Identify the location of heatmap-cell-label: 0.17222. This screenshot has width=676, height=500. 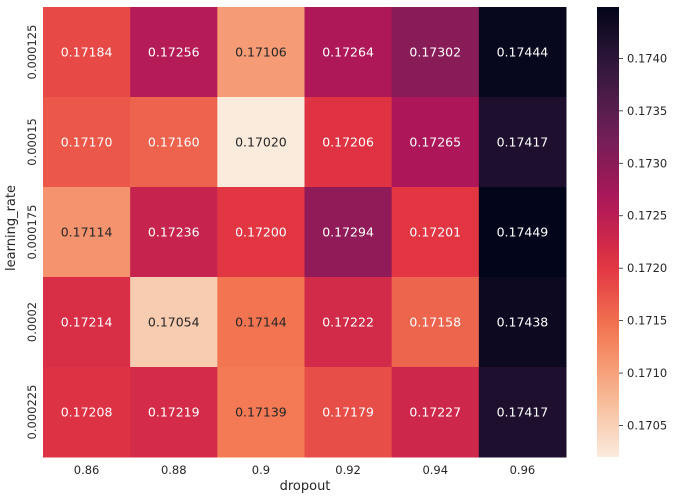
(348, 322).